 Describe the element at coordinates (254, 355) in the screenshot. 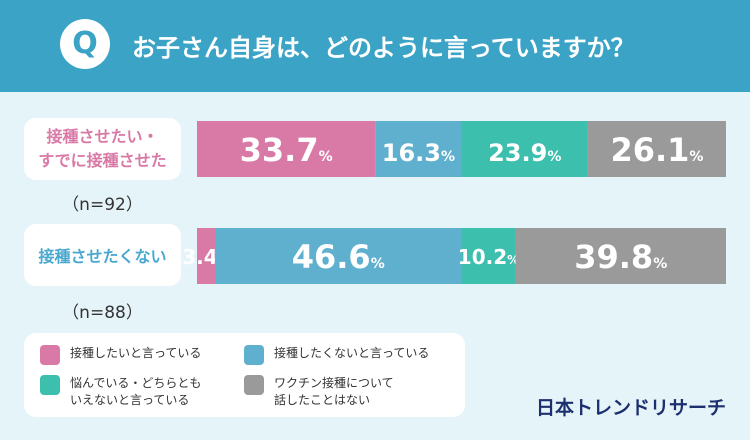

I see `legend-swatch-not-want` at that location.